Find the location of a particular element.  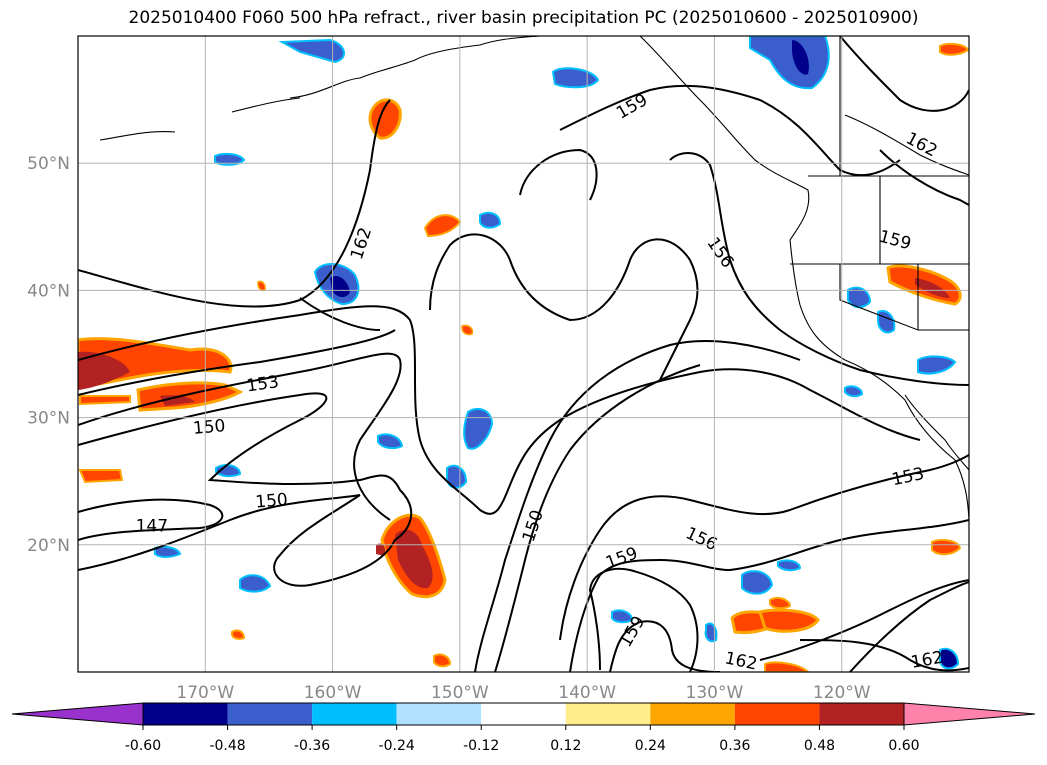

colorbar-tick-label: 0.24 is located at coordinates (650, 746).